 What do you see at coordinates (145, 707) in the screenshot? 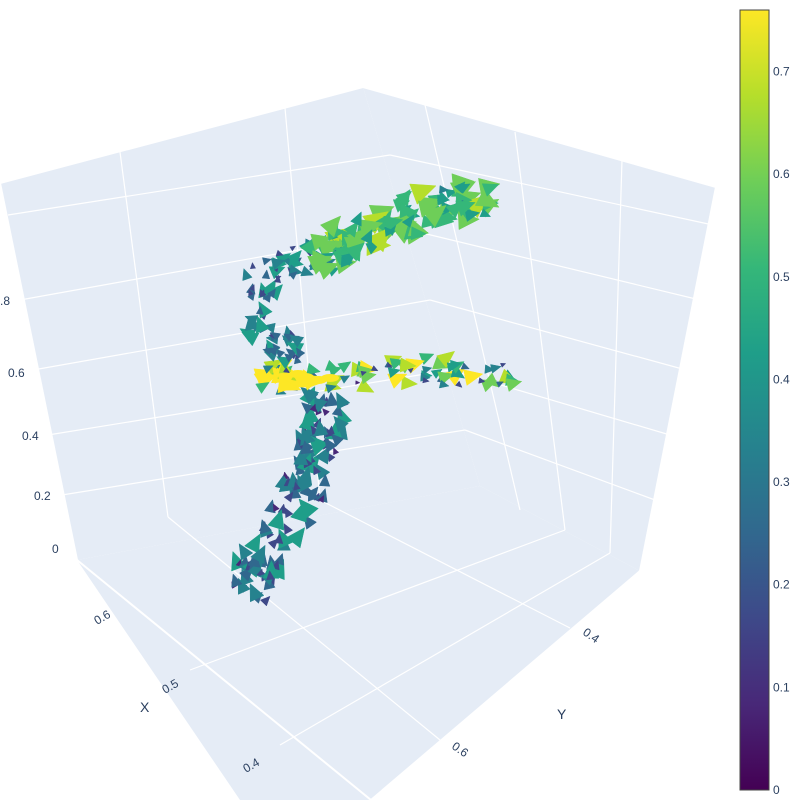
I see `x-axis-title: X` at bounding box center [145, 707].